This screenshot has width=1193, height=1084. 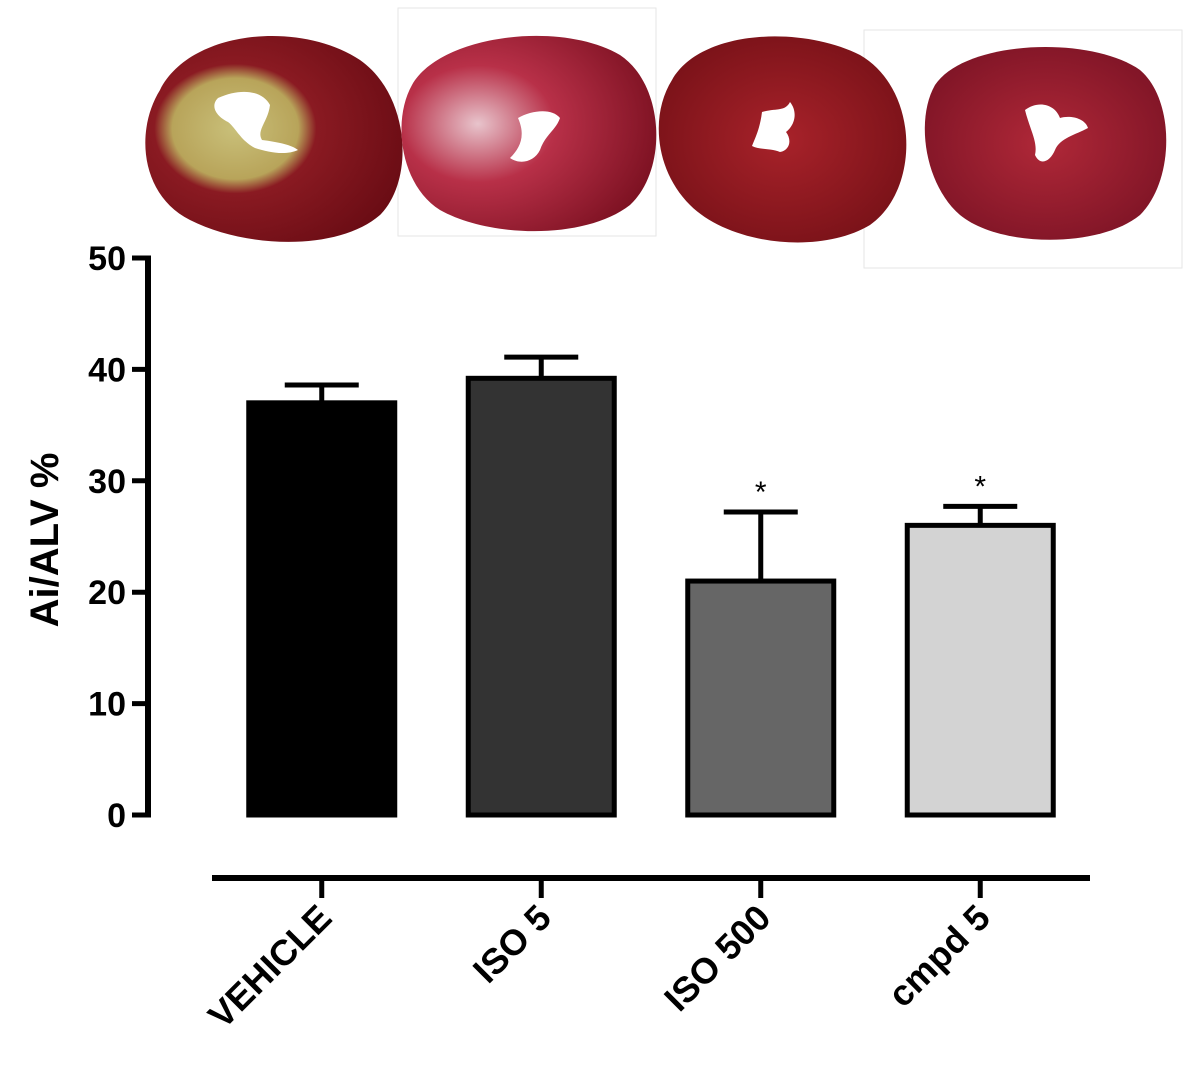 I want to click on iso5-heart-section, so click(x=529, y=133).